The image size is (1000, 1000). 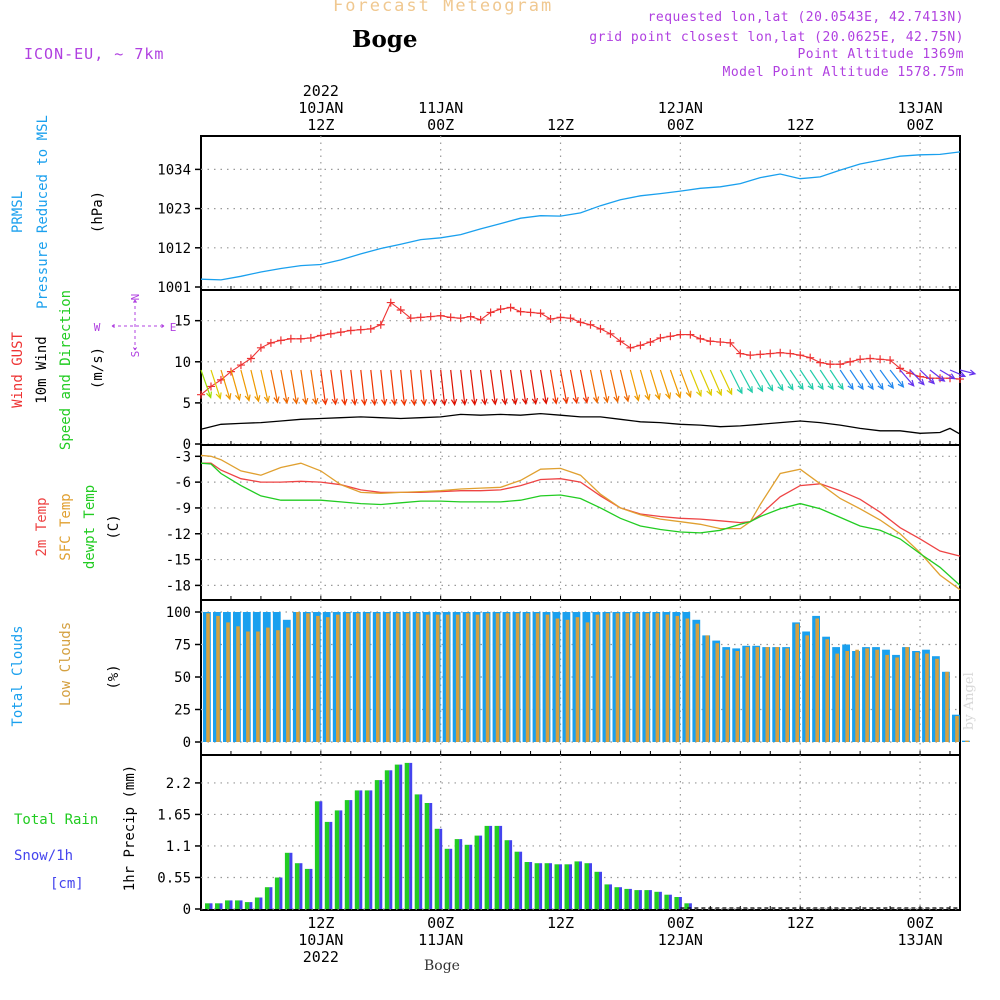 I want to click on bottom-time-label: 13JAN, so click(x=919, y=940).